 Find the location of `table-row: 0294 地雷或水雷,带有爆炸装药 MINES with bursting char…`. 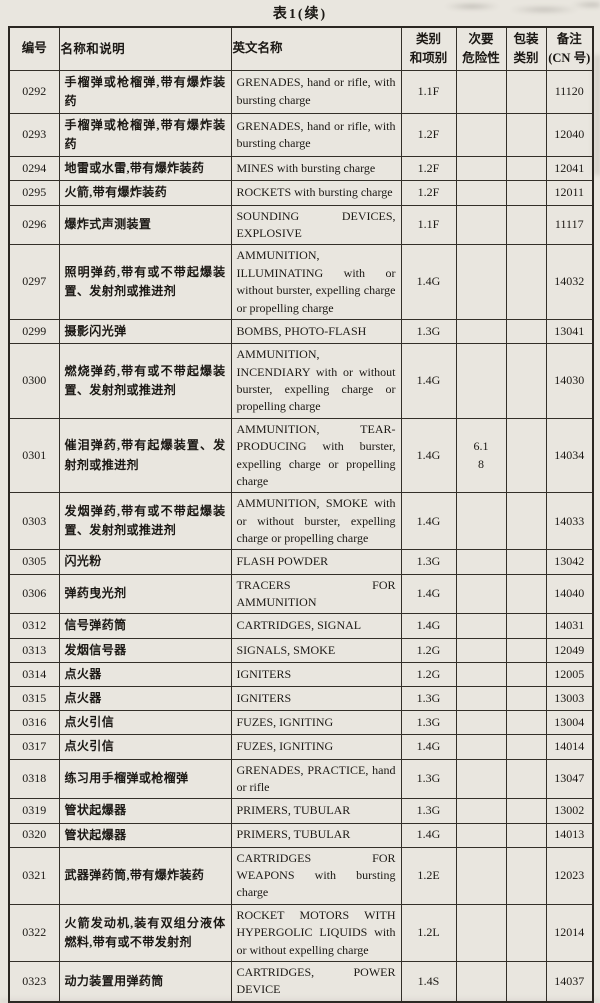

table-row: 0294 地雷或水雷,带有爆炸装药 MINES with bursting char… is located at coordinates (301, 169).